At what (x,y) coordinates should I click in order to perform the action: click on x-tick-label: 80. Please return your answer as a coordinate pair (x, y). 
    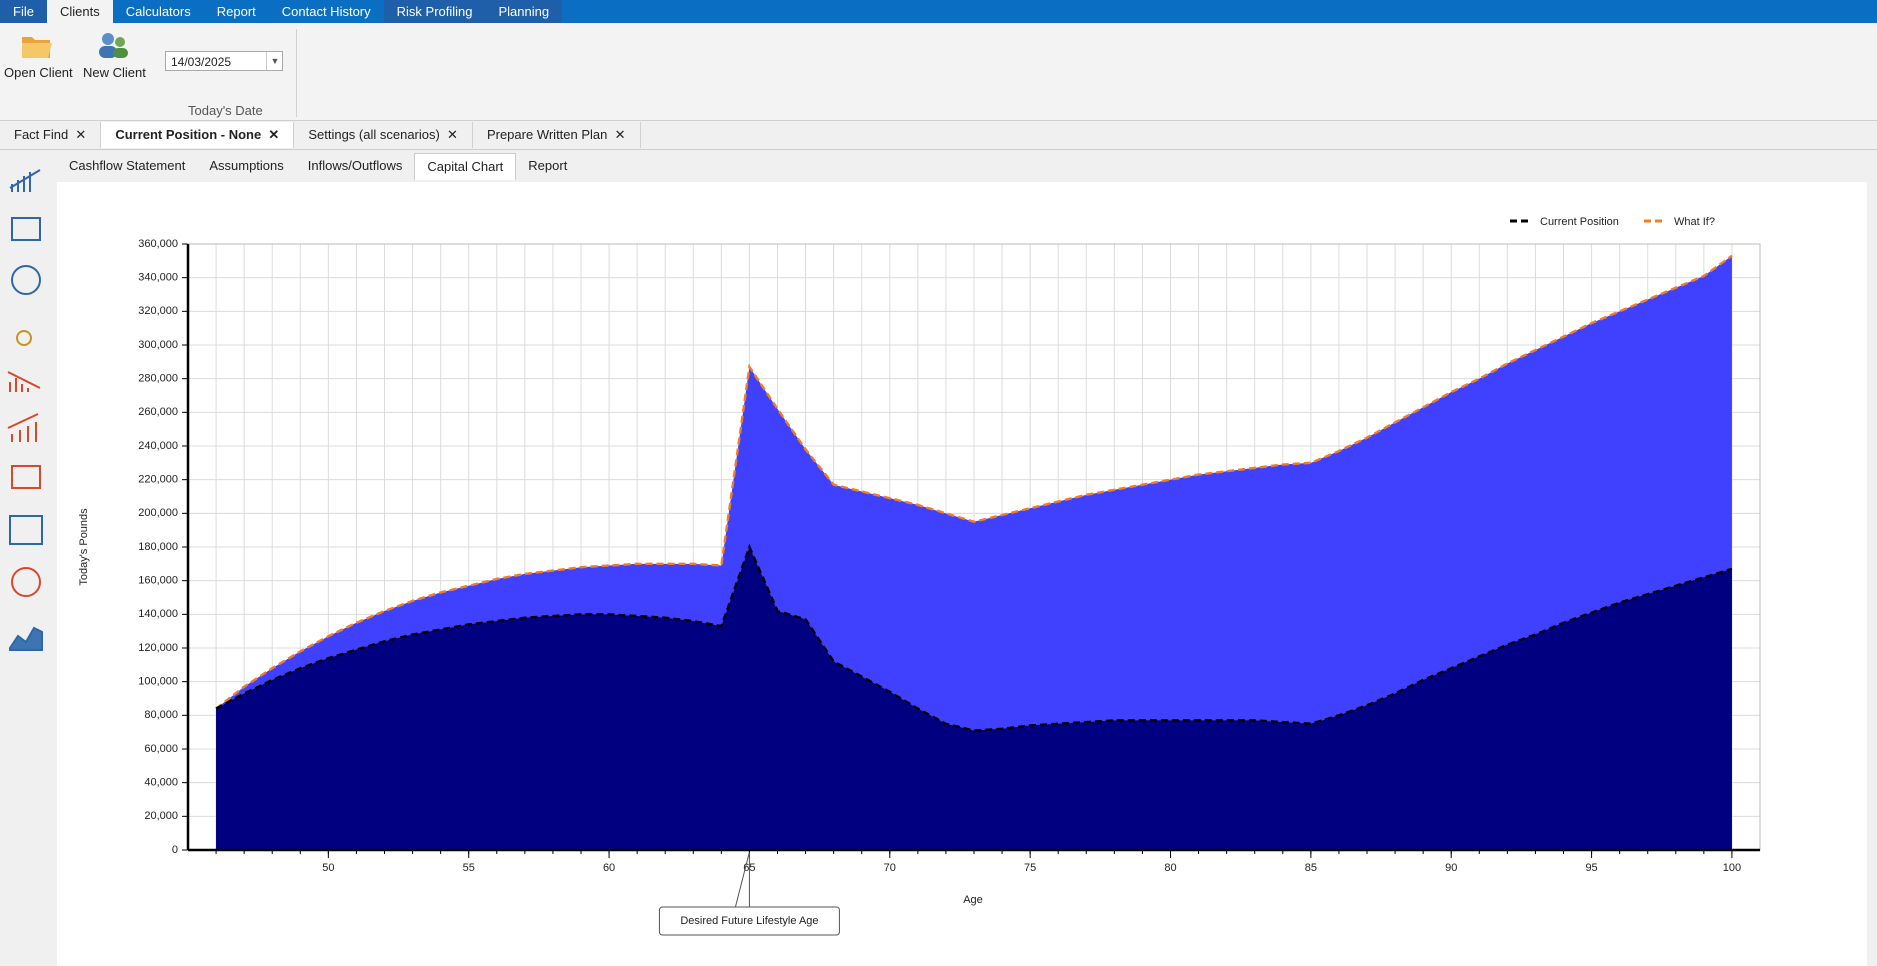
    Looking at the image, I should click on (1170, 868).